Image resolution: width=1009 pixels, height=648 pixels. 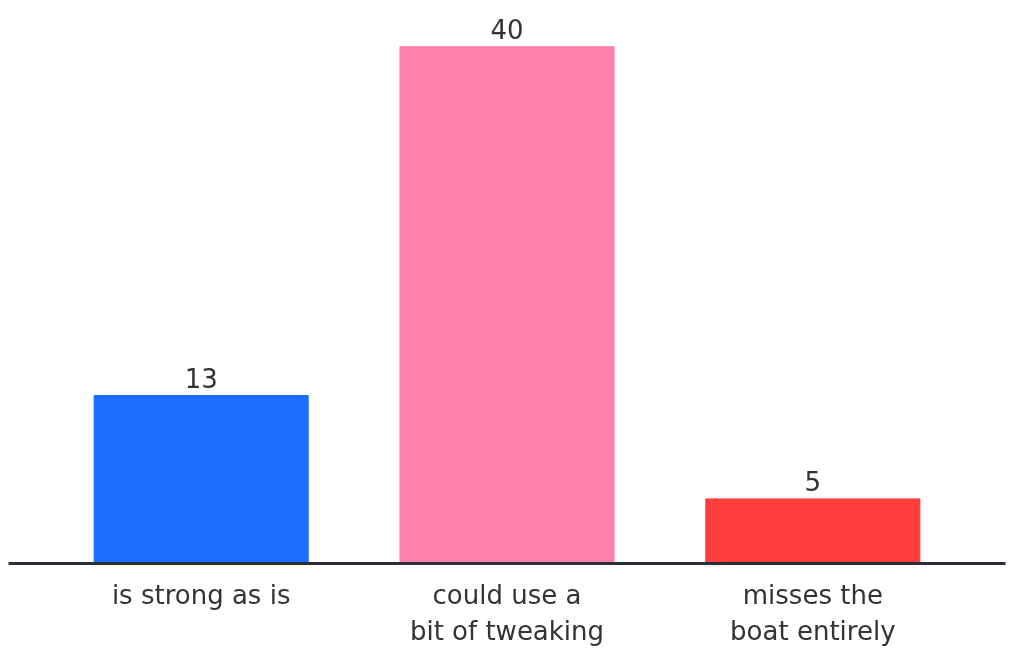 What do you see at coordinates (507, 612) in the screenshot?
I see `x-tick-label: could use a bit of tweaking` at bounding box center [507, 612].